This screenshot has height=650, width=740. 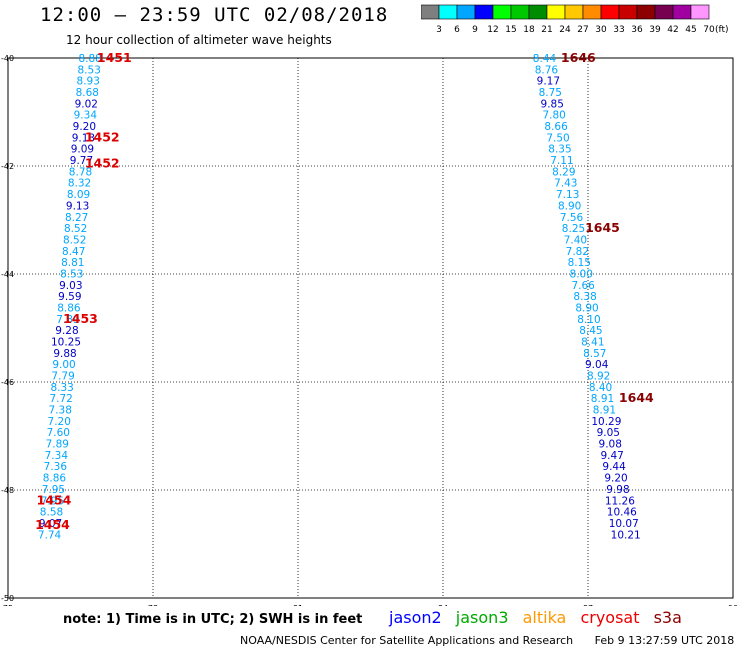 What do you see at coordinates (50, 535) in the screenshot?
I see `wave-height-point: 7.74` at bounding box center [50, 535].